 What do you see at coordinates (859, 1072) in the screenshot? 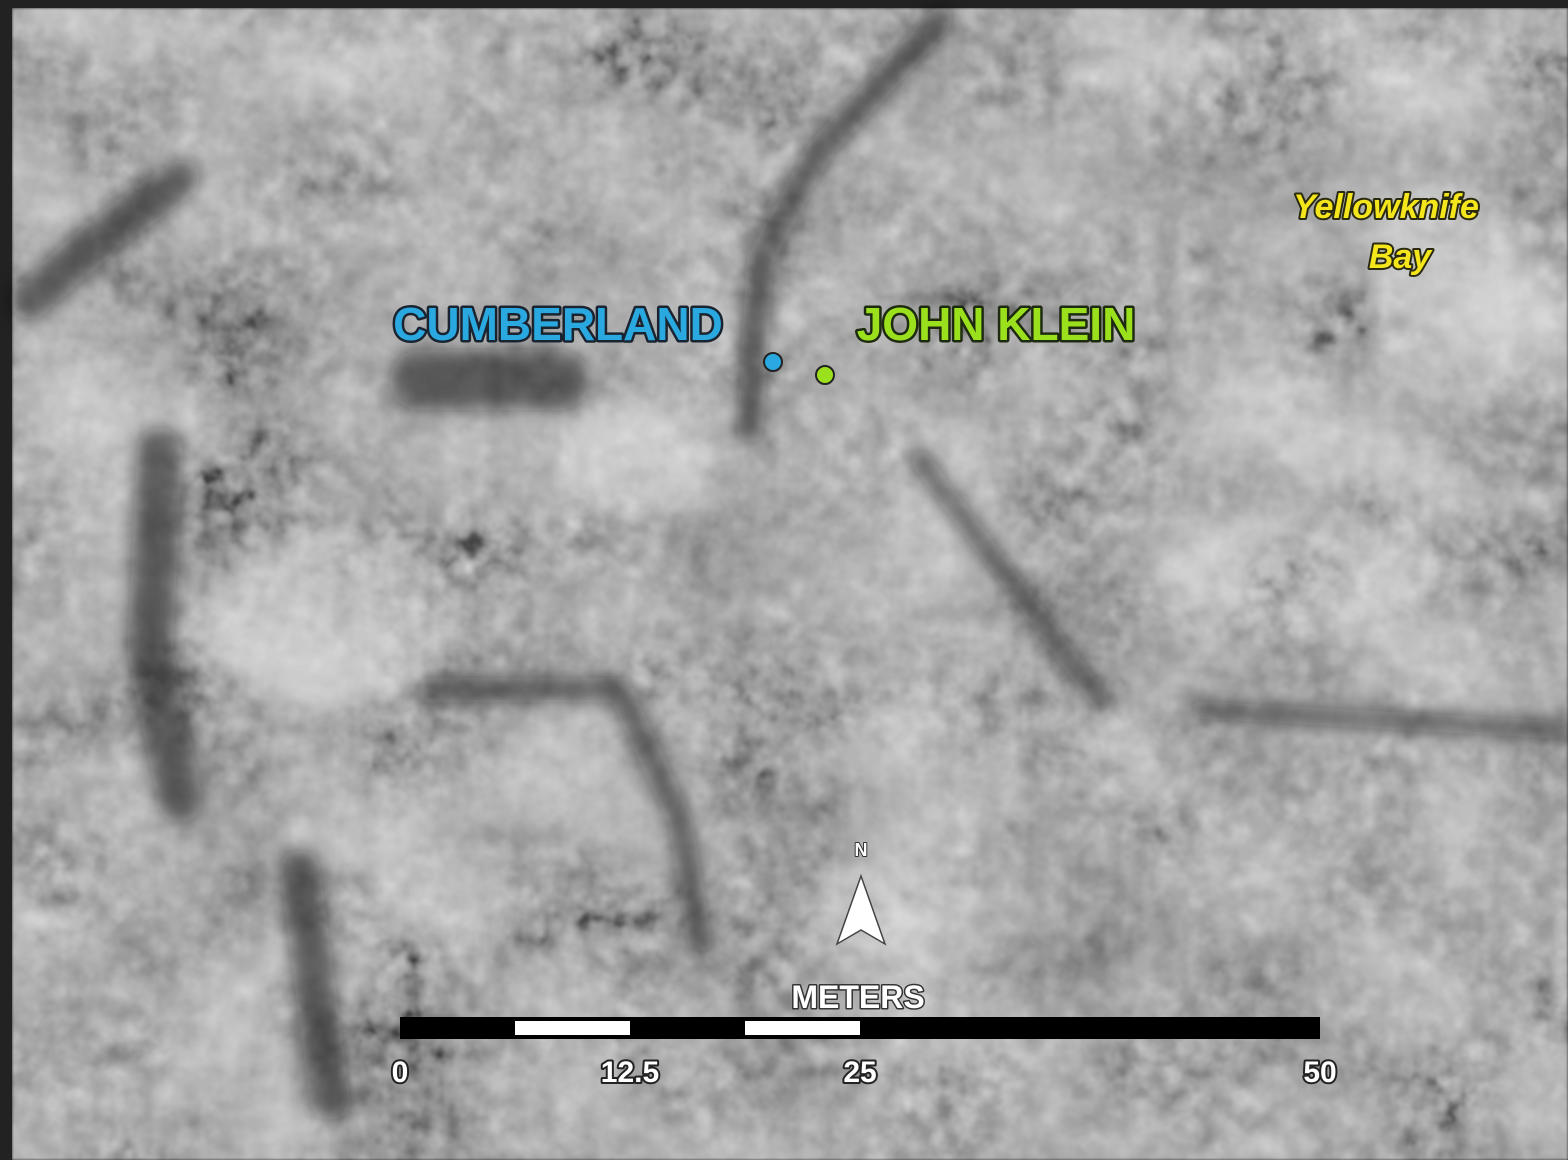
I see `scale-tick-label: 25` at bounding box center [859, 1072].